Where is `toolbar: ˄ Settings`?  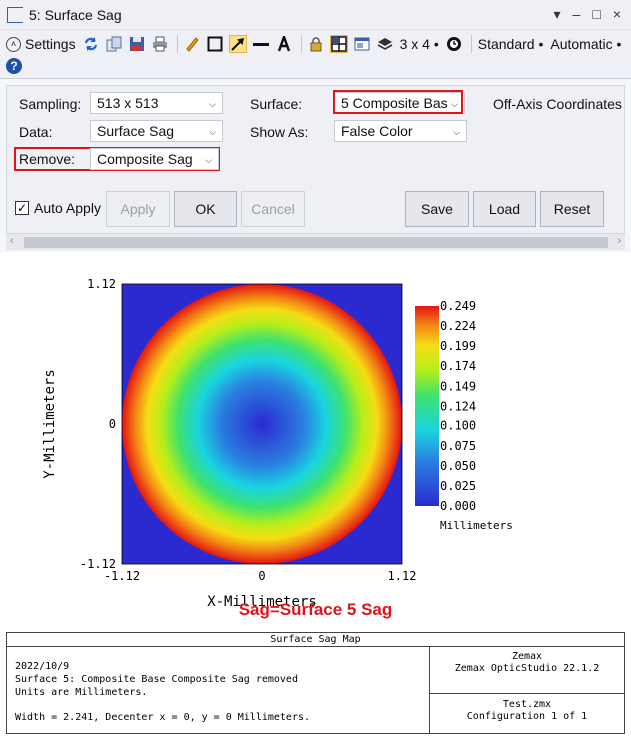 toolbar: ˄ Settings is located at coordinates (315, 54).